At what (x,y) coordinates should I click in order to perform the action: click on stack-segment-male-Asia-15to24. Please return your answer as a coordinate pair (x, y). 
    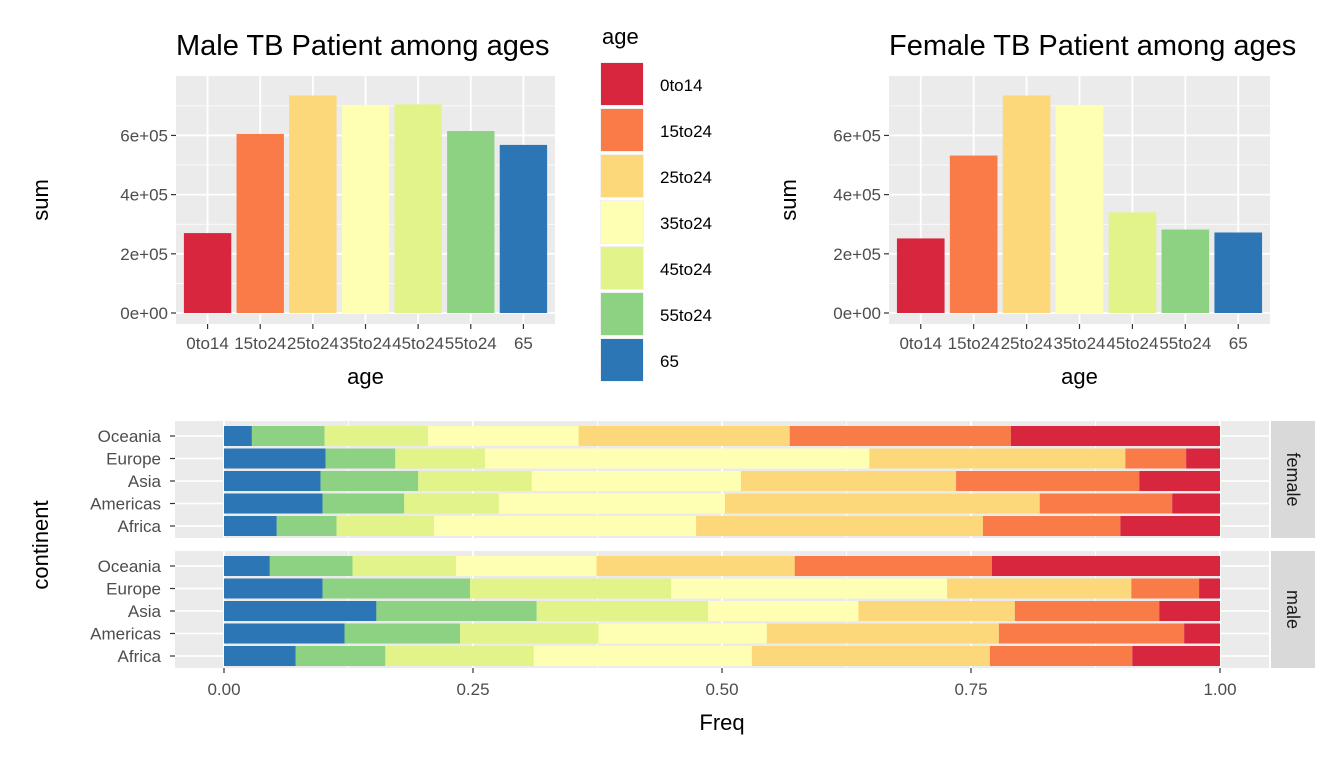
    Looking at the image, I should click on (1087, 611).